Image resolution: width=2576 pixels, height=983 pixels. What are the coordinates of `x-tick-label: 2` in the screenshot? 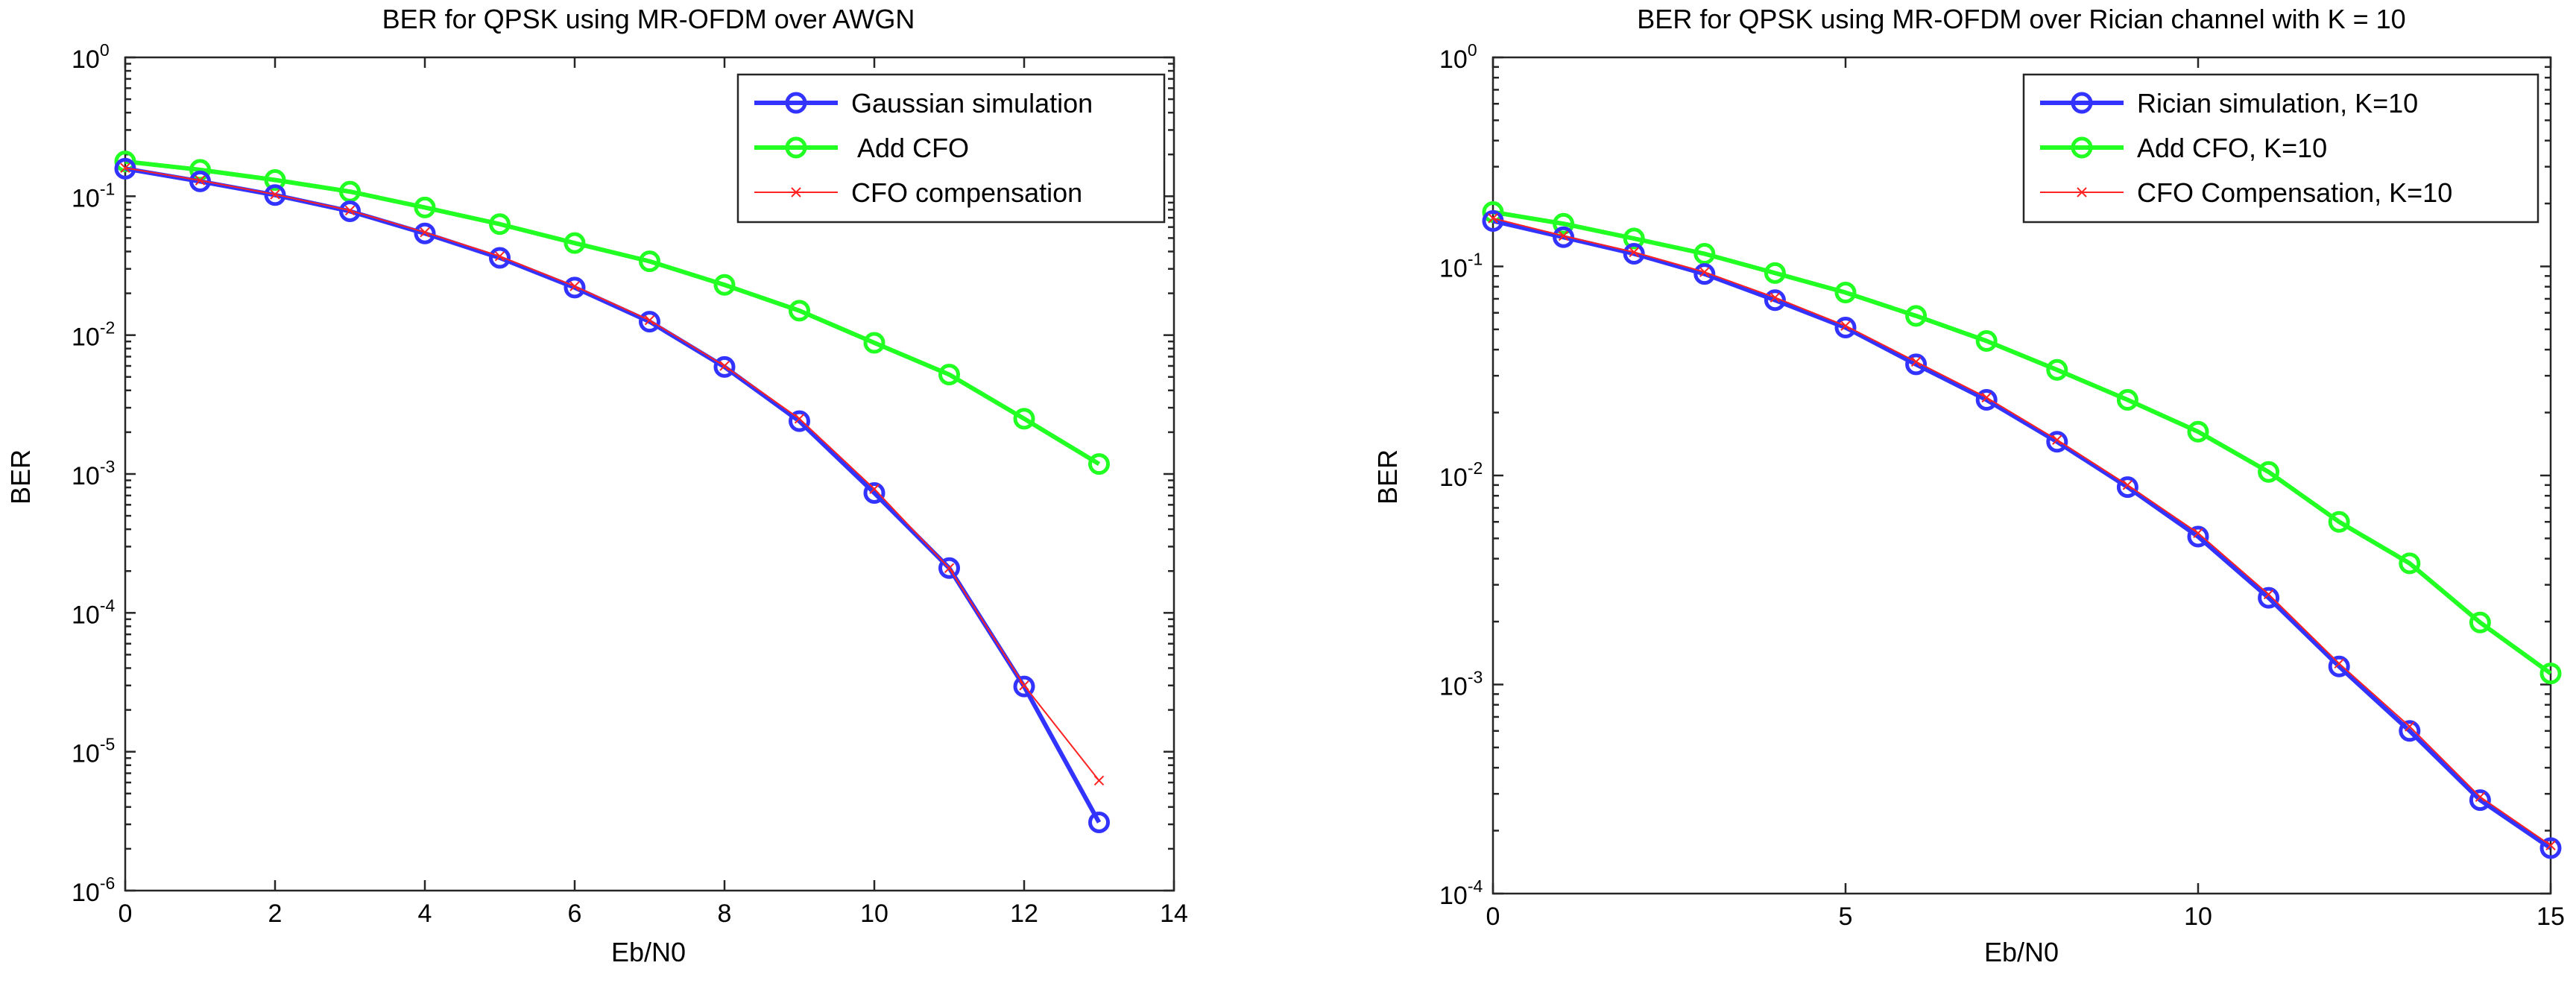 It's located at (275, 914).